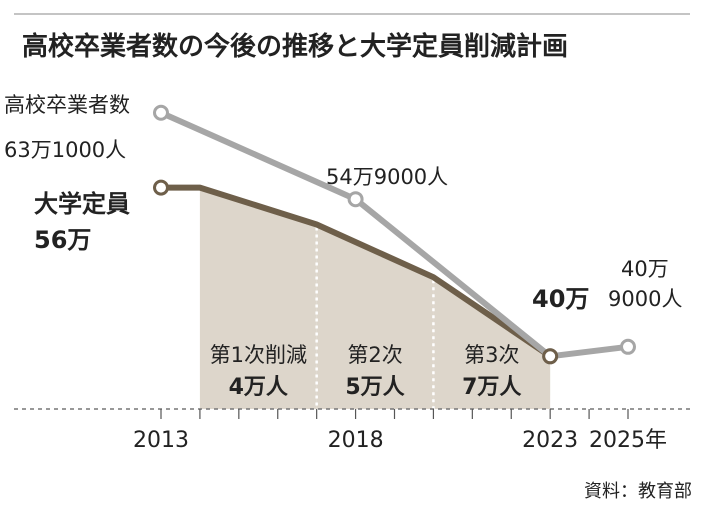  Describe the element at coordinates (65, 150) in the screenshot. I see `graduates-2013-label: 63万1000人` at that location.